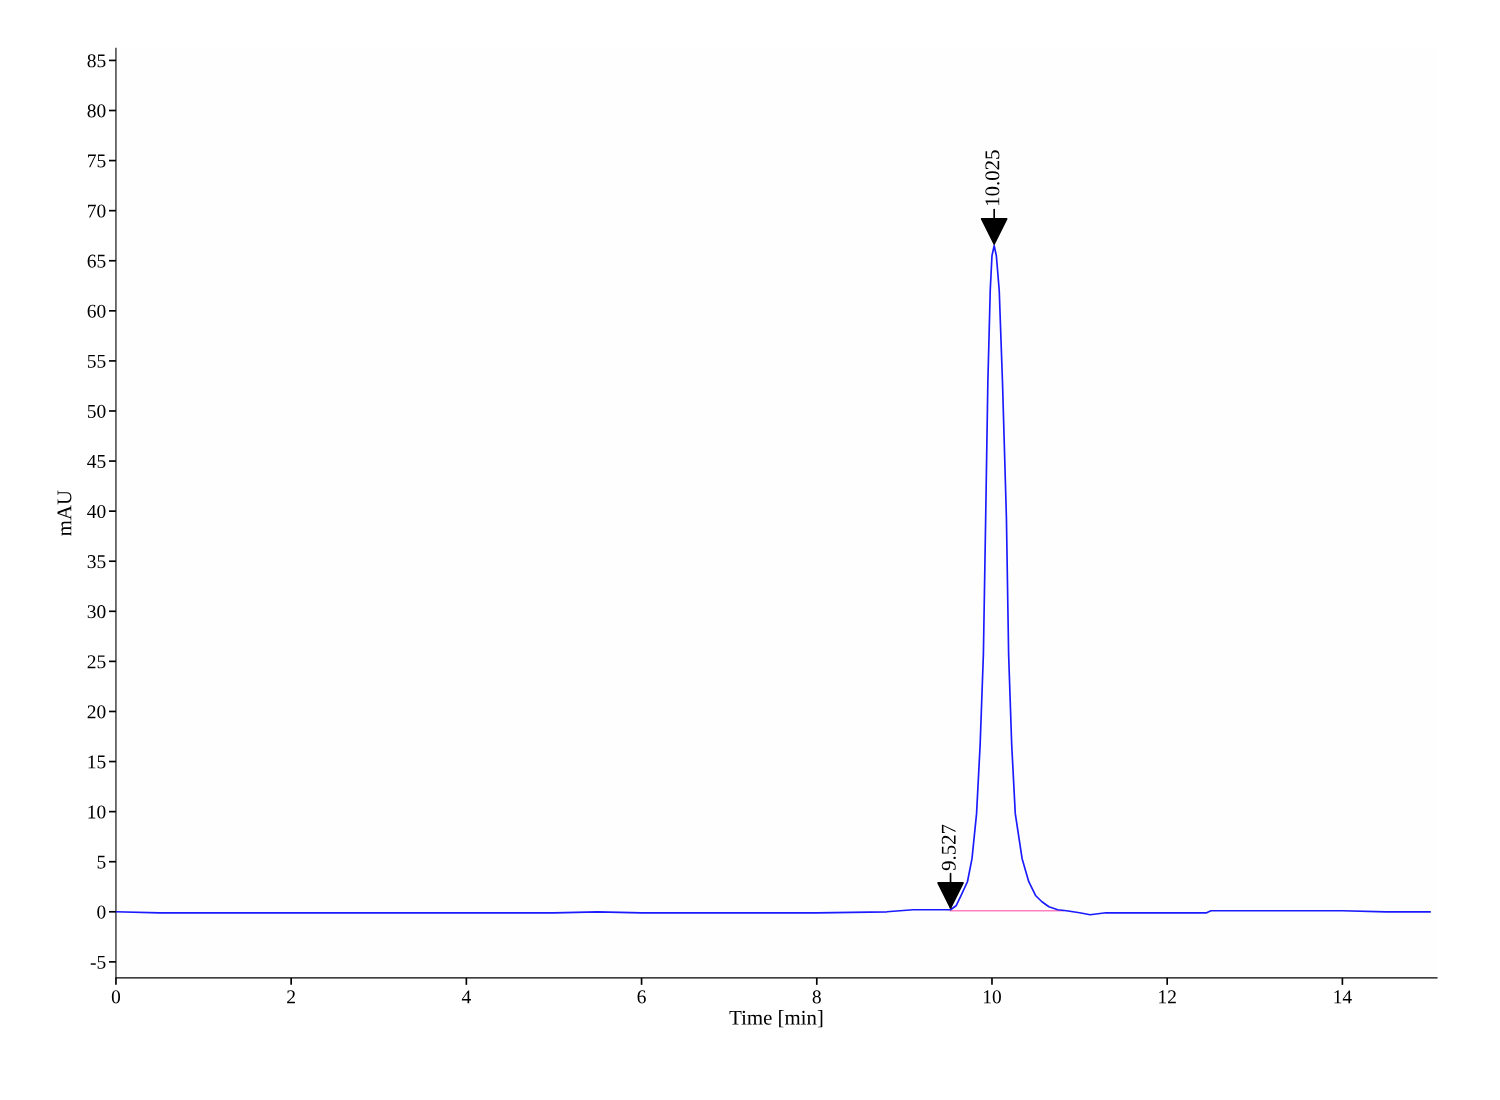  I want to click on x-tick-label: 10, so click(992, 997).